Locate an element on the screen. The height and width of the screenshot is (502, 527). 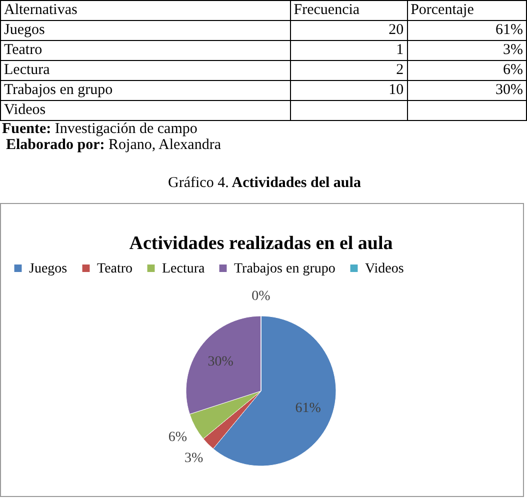
source-note: Fuente: Investigación de campo is located at coordinates (99, 129).